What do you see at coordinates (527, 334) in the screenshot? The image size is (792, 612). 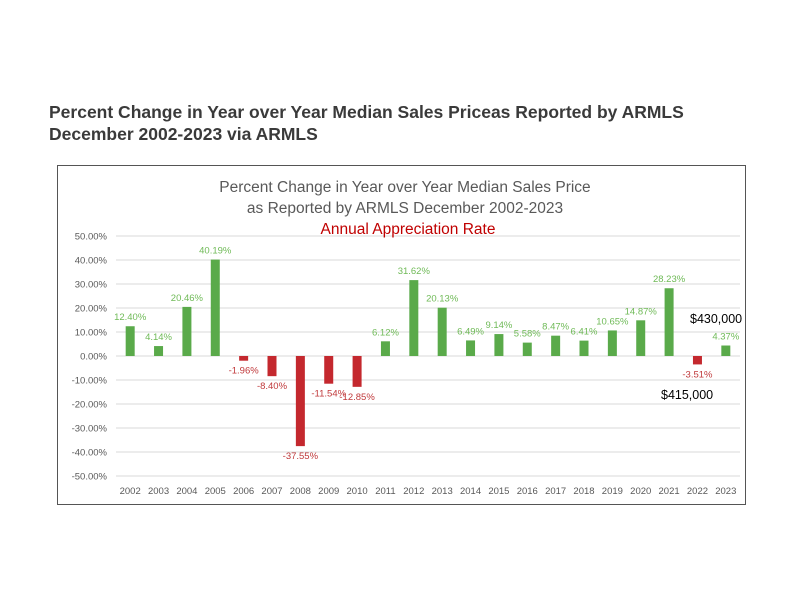 I see `data-label-2016: 5.58%` at bounding box center [527, 334].